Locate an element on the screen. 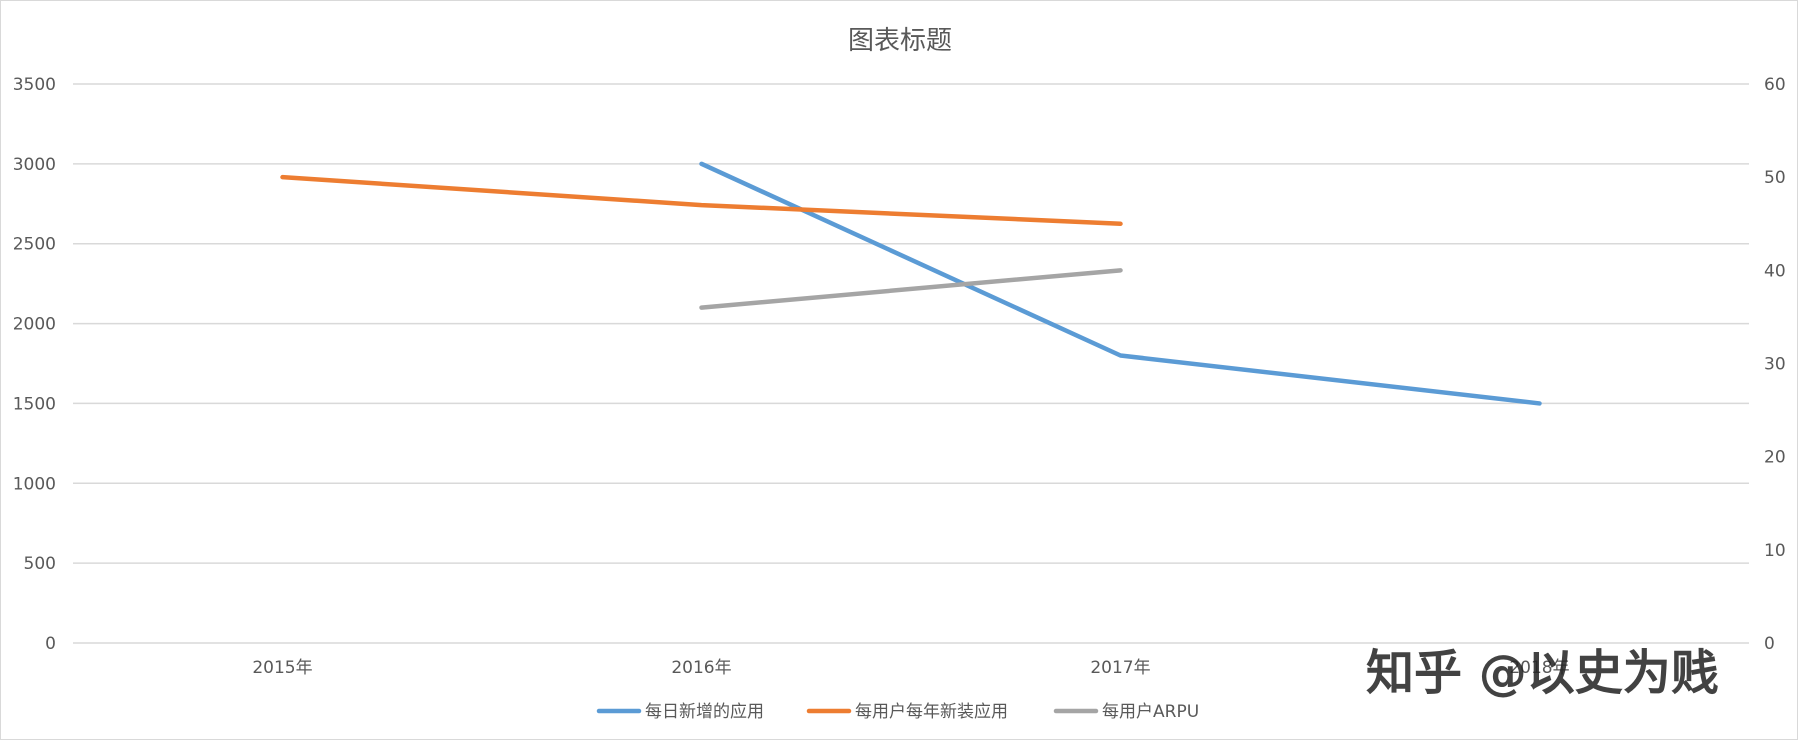 The image size is (1798, 741). right-axis-tick-label: 50 is located at coordinates (1775, 178).